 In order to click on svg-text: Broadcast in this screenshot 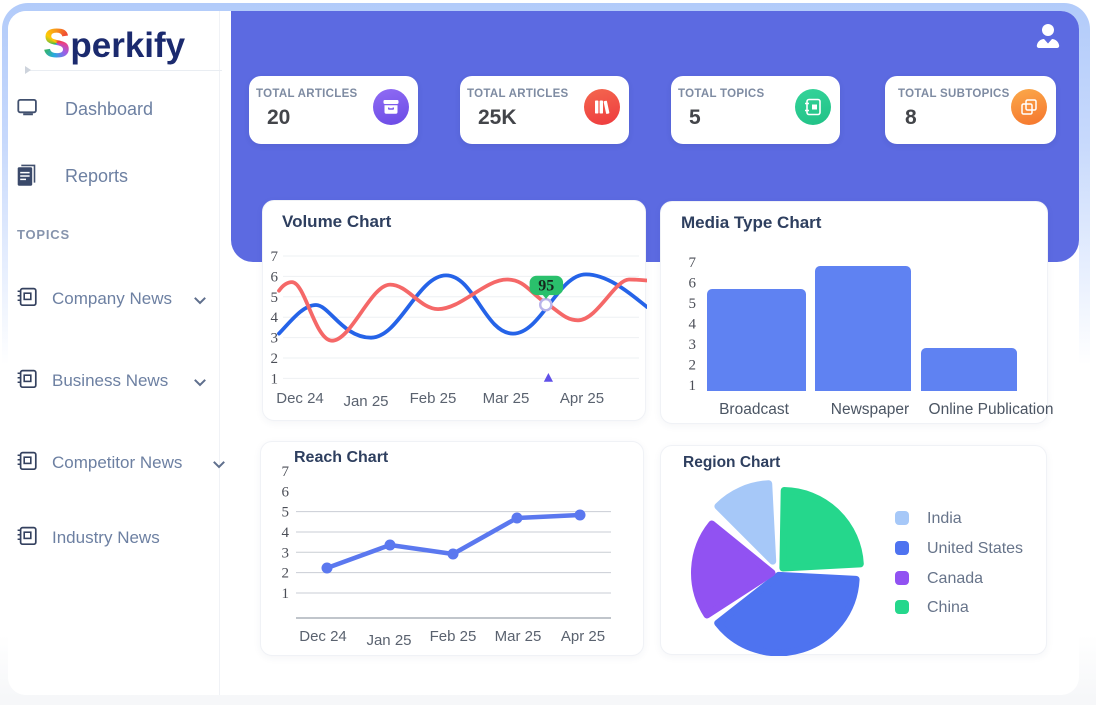, I will do `click(754, 409)`.